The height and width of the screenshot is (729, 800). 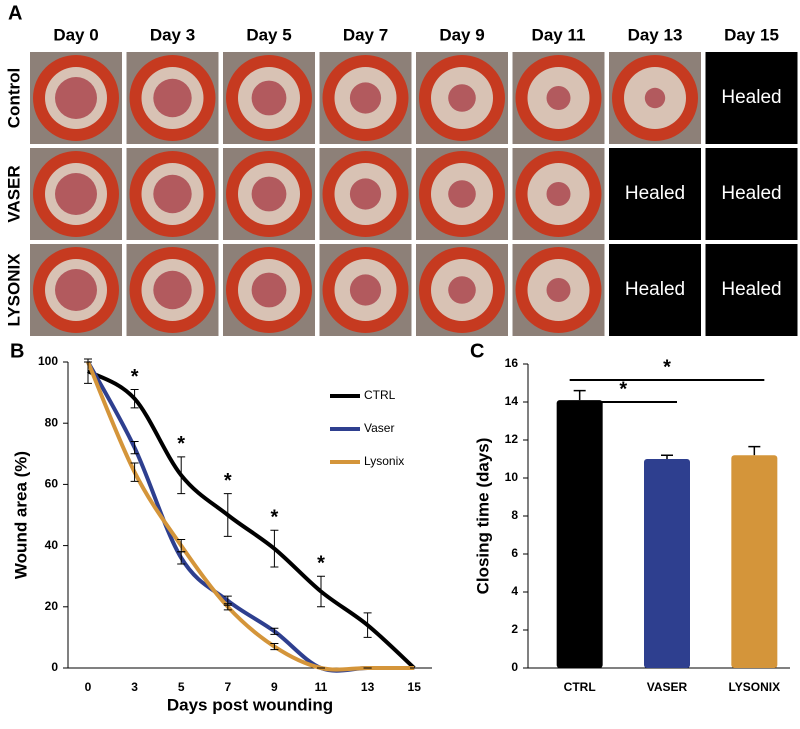 I want to click on y-tick-label: 8, so click(x=514, y=515).